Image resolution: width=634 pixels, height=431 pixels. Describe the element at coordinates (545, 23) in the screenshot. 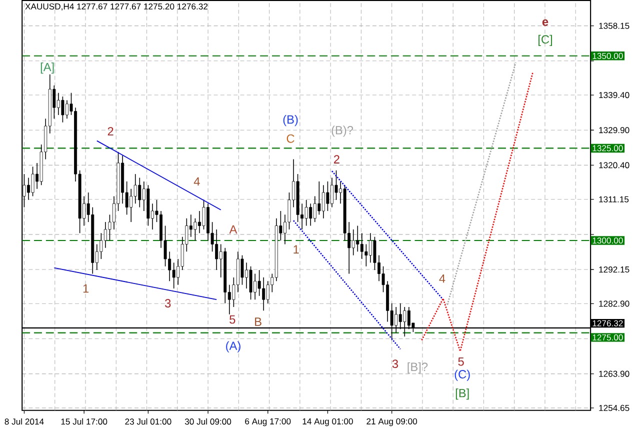

I see `annotation: e` at that location.